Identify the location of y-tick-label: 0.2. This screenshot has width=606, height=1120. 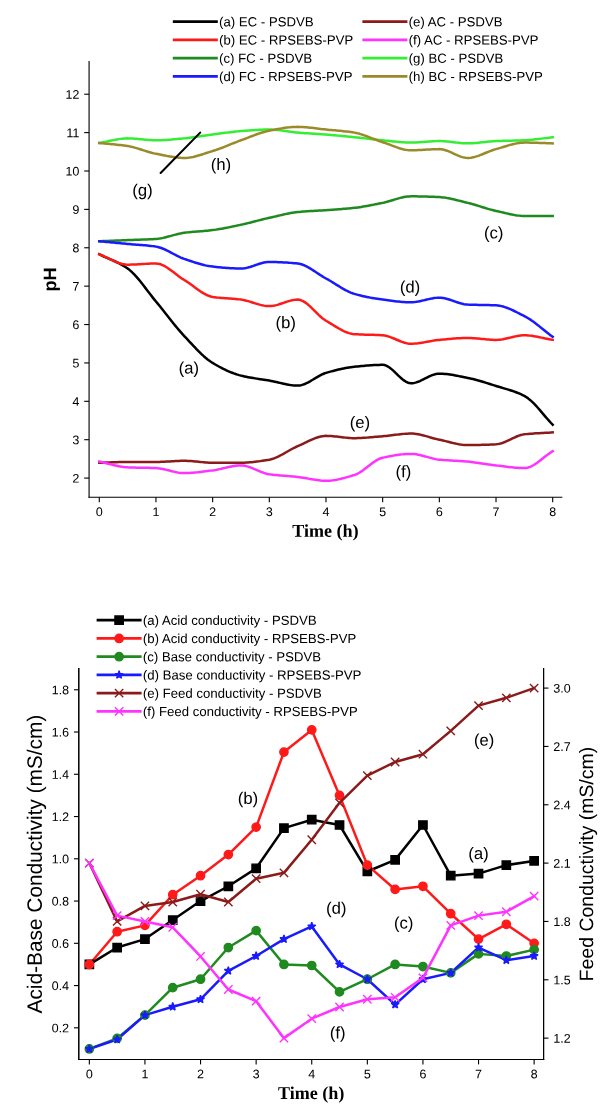
(60, 1028).